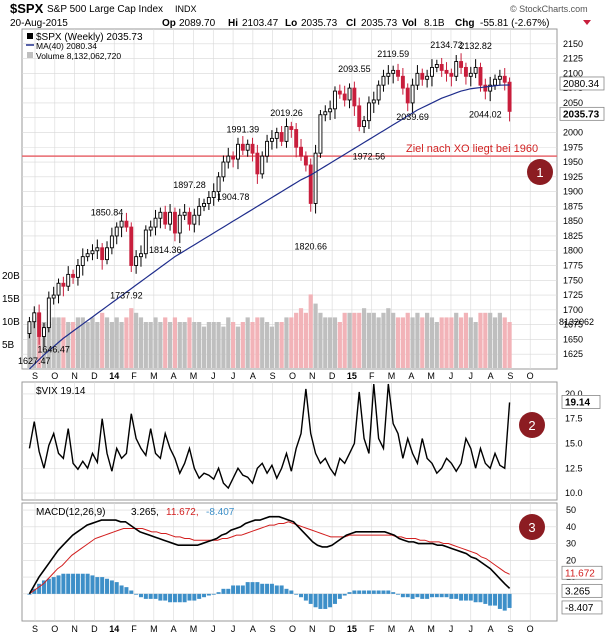  I want to click on vix-y-tick: 15.0, so click(574, 443).